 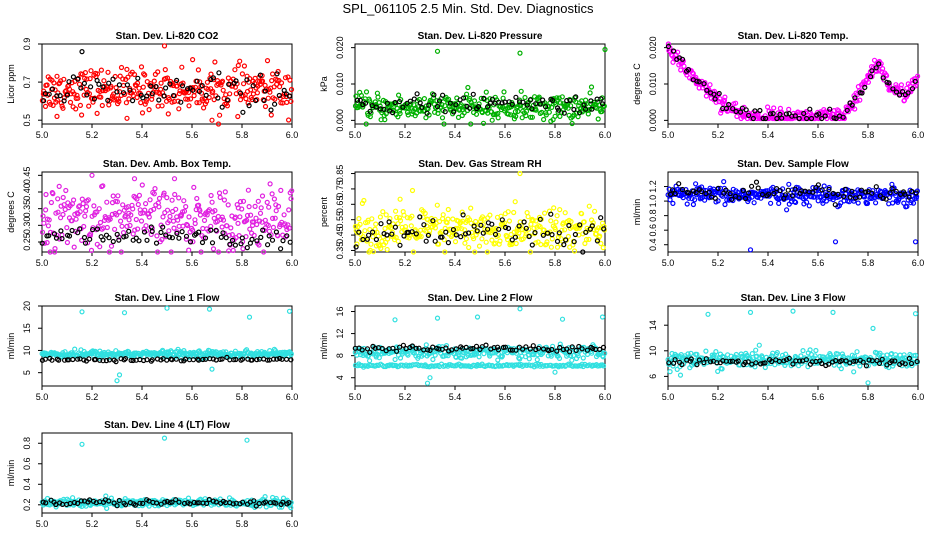 What do you see at coordinates (653, 120) in the screenshot?
I see `y-tick-label: 0.000` at bounding box center [653, 120].